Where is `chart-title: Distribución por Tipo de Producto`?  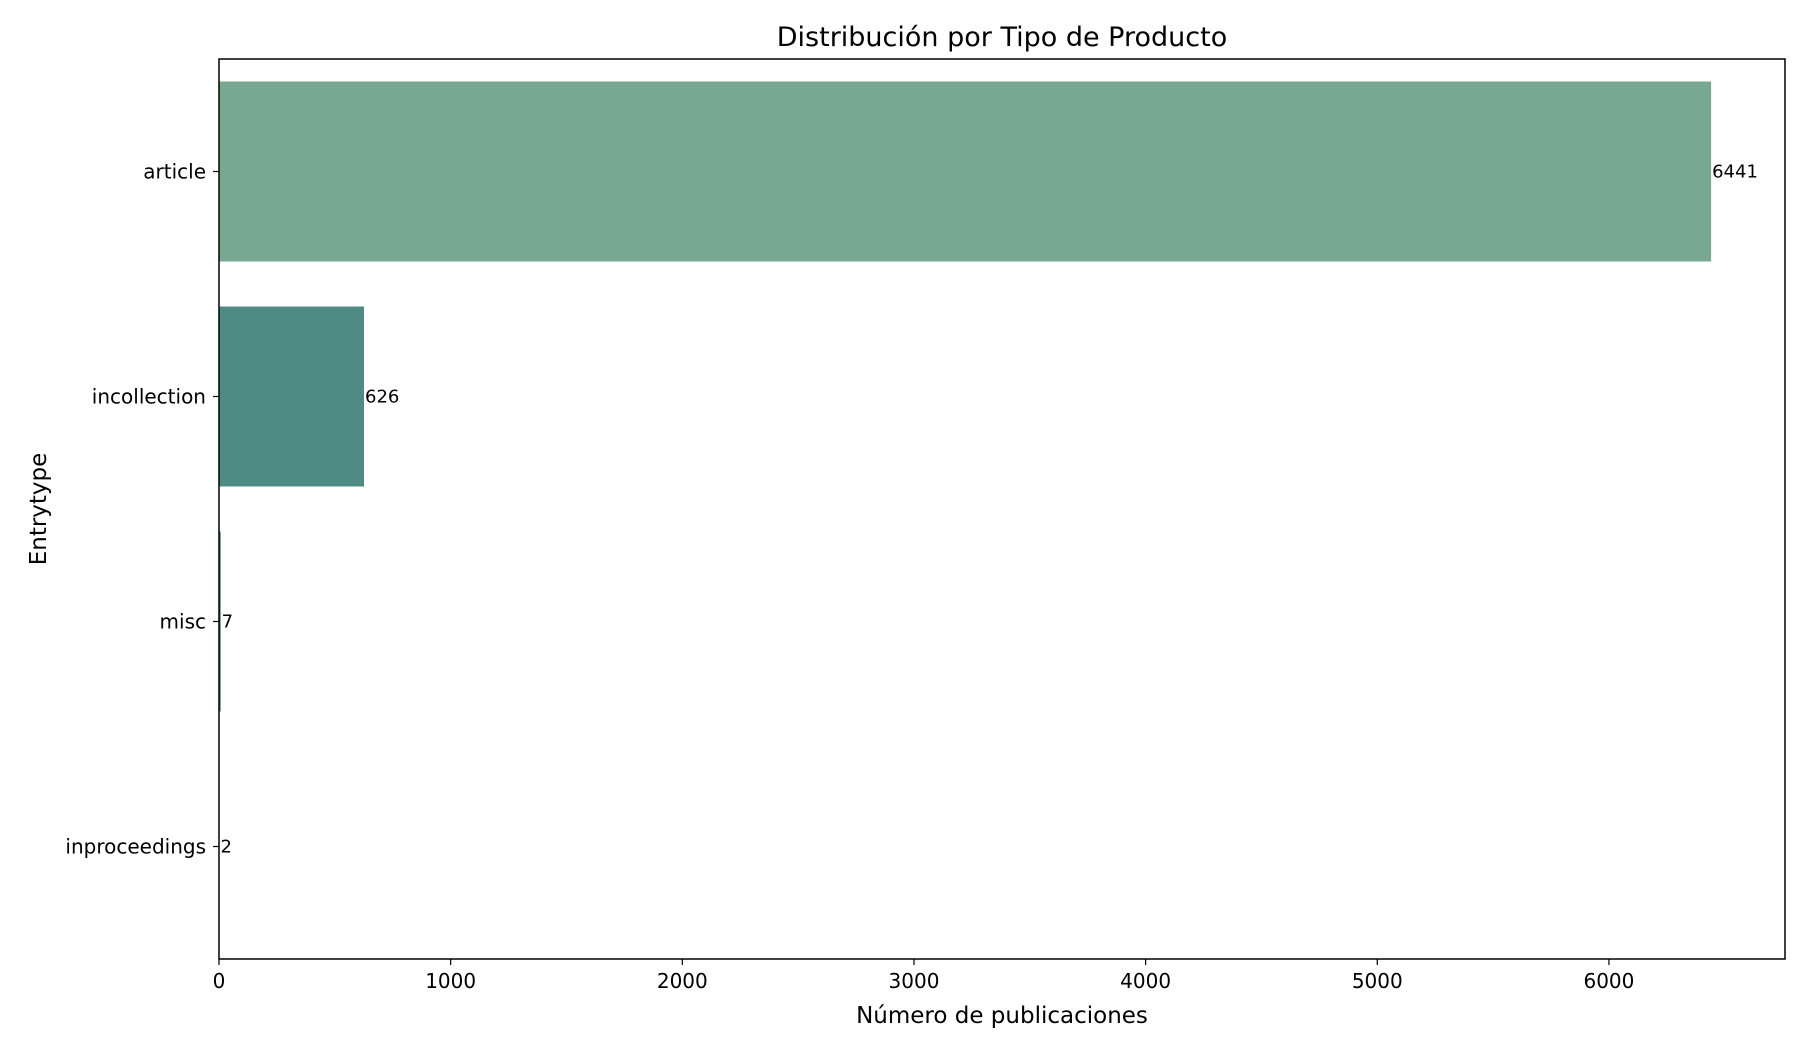
chart-title: Distribución por Tipo de Producto is located at coordinates (1002, 37).